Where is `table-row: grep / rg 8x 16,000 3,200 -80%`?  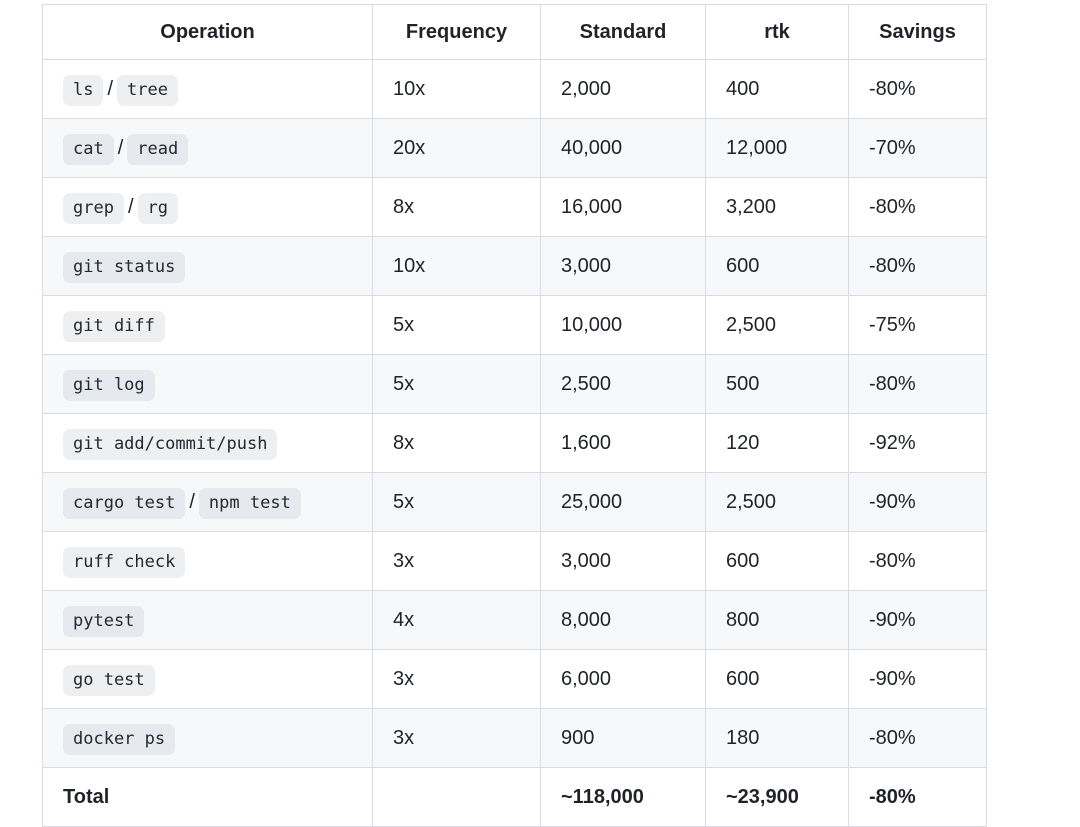 table-row: grep / rg 8x 16,000 3,200 -80% is located at coordinates (514, 207).